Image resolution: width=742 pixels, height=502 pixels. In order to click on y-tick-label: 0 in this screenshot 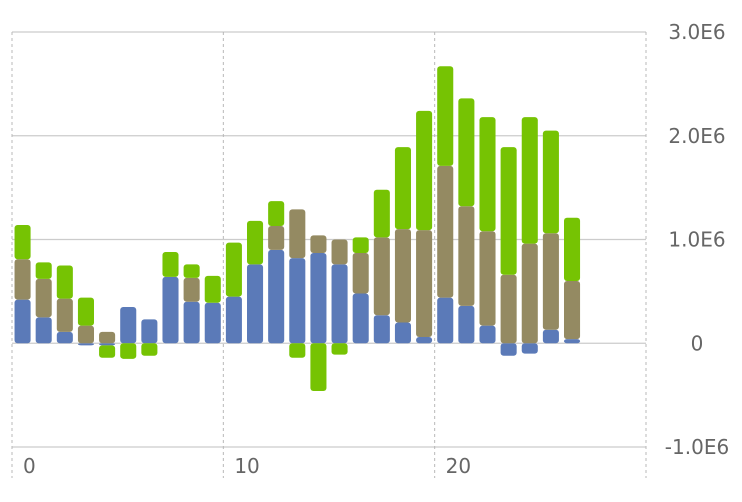, I will do `click(697, 343)`.